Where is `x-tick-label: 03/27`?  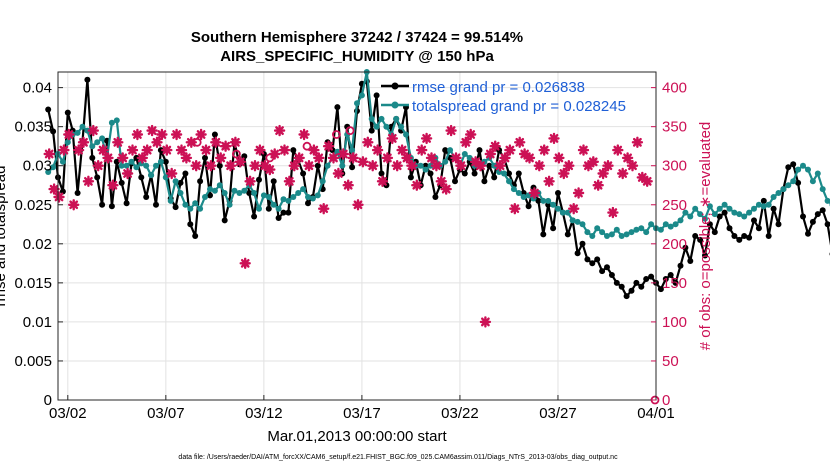 x-tick-label: 03/27 is located at coordinates (558, 413).